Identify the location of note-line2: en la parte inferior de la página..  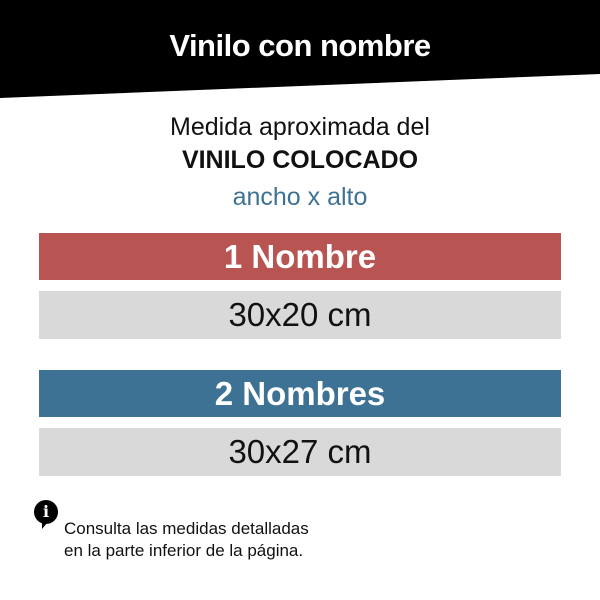
(184, 550).